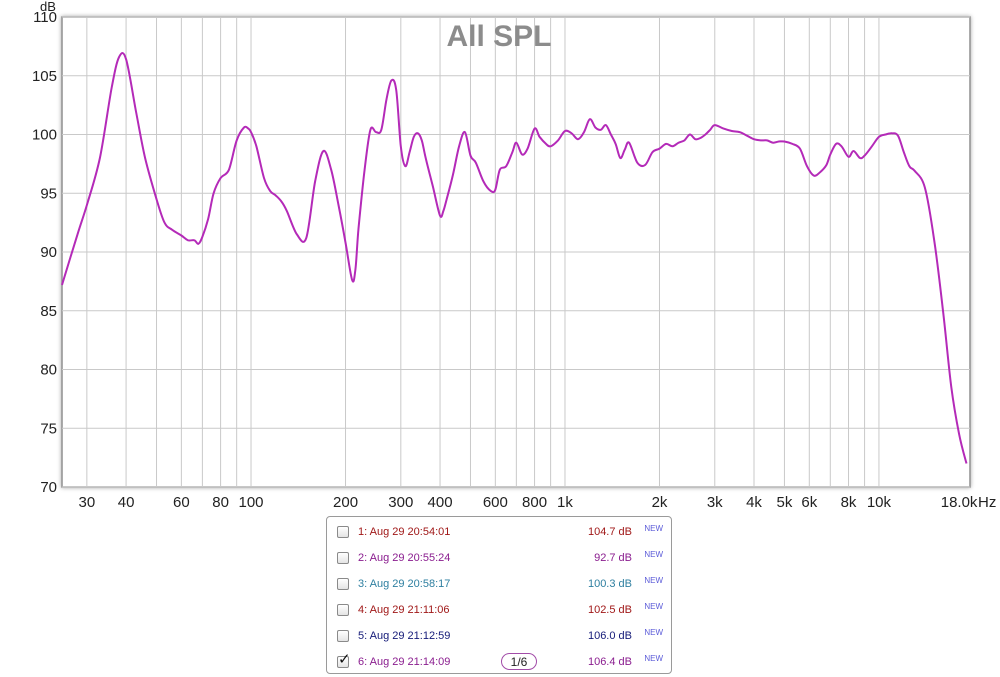 Image resolution: width=1000 pixels, height=677 pixels. What do you see at coordinates (500, 559) in the screenshot?
I see `legend-row: 2: Aug 29 20:55:24 92.7 dB NEW` at bounding box center [500, 559].